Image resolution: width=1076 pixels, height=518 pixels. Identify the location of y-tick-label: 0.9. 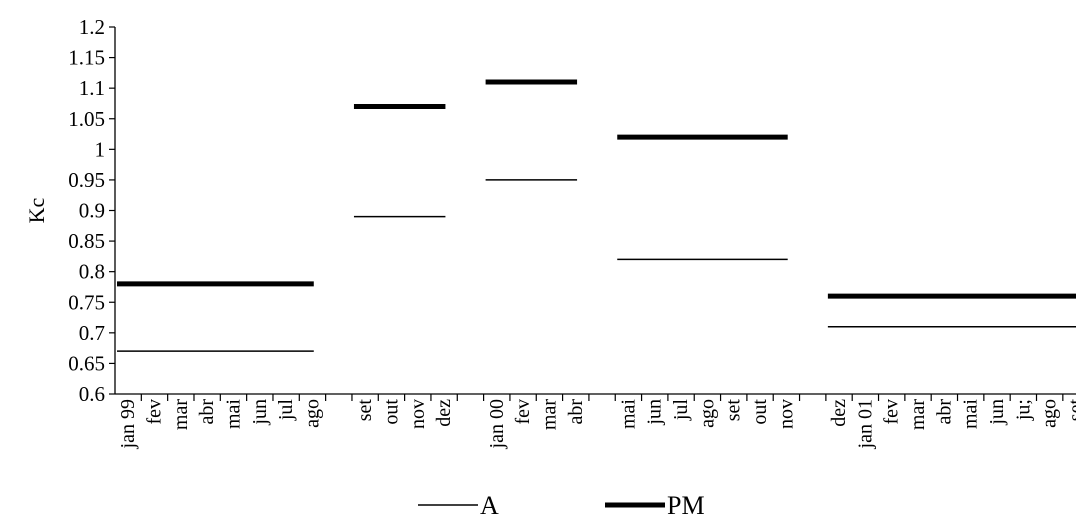
(92, 211).